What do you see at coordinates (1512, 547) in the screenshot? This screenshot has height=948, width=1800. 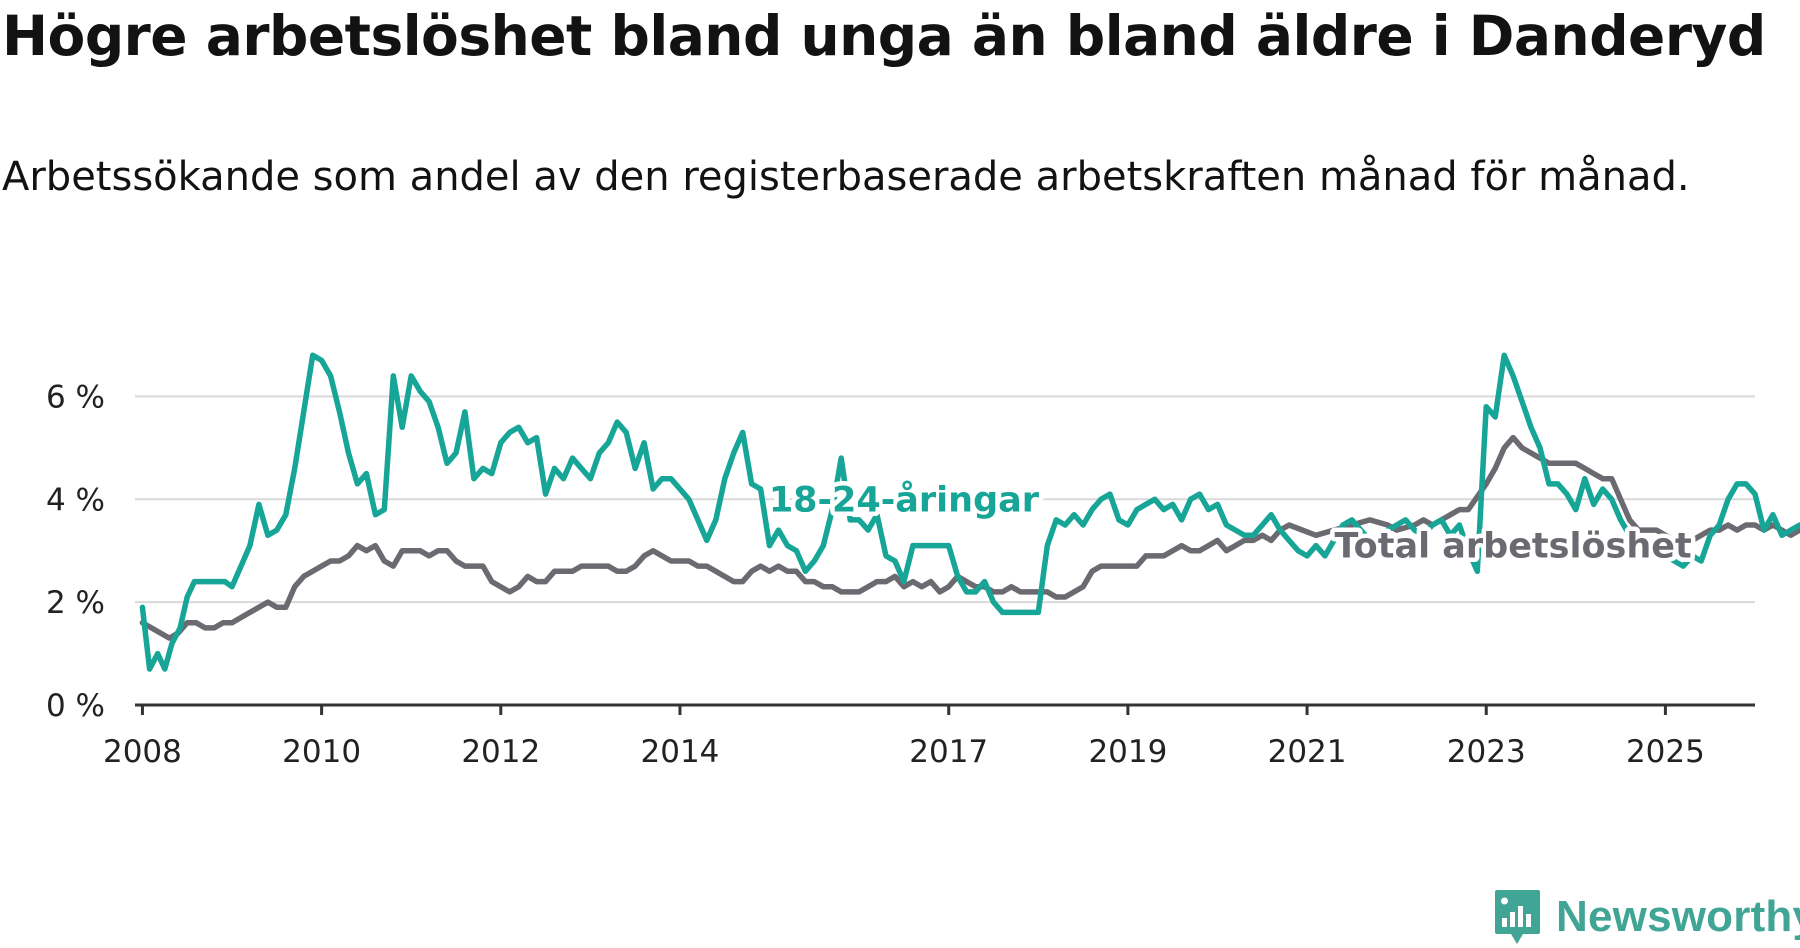 I see `series-label-total-arbetsl-shet: Total arbetslöshet` at bounding box center [1512, 547].